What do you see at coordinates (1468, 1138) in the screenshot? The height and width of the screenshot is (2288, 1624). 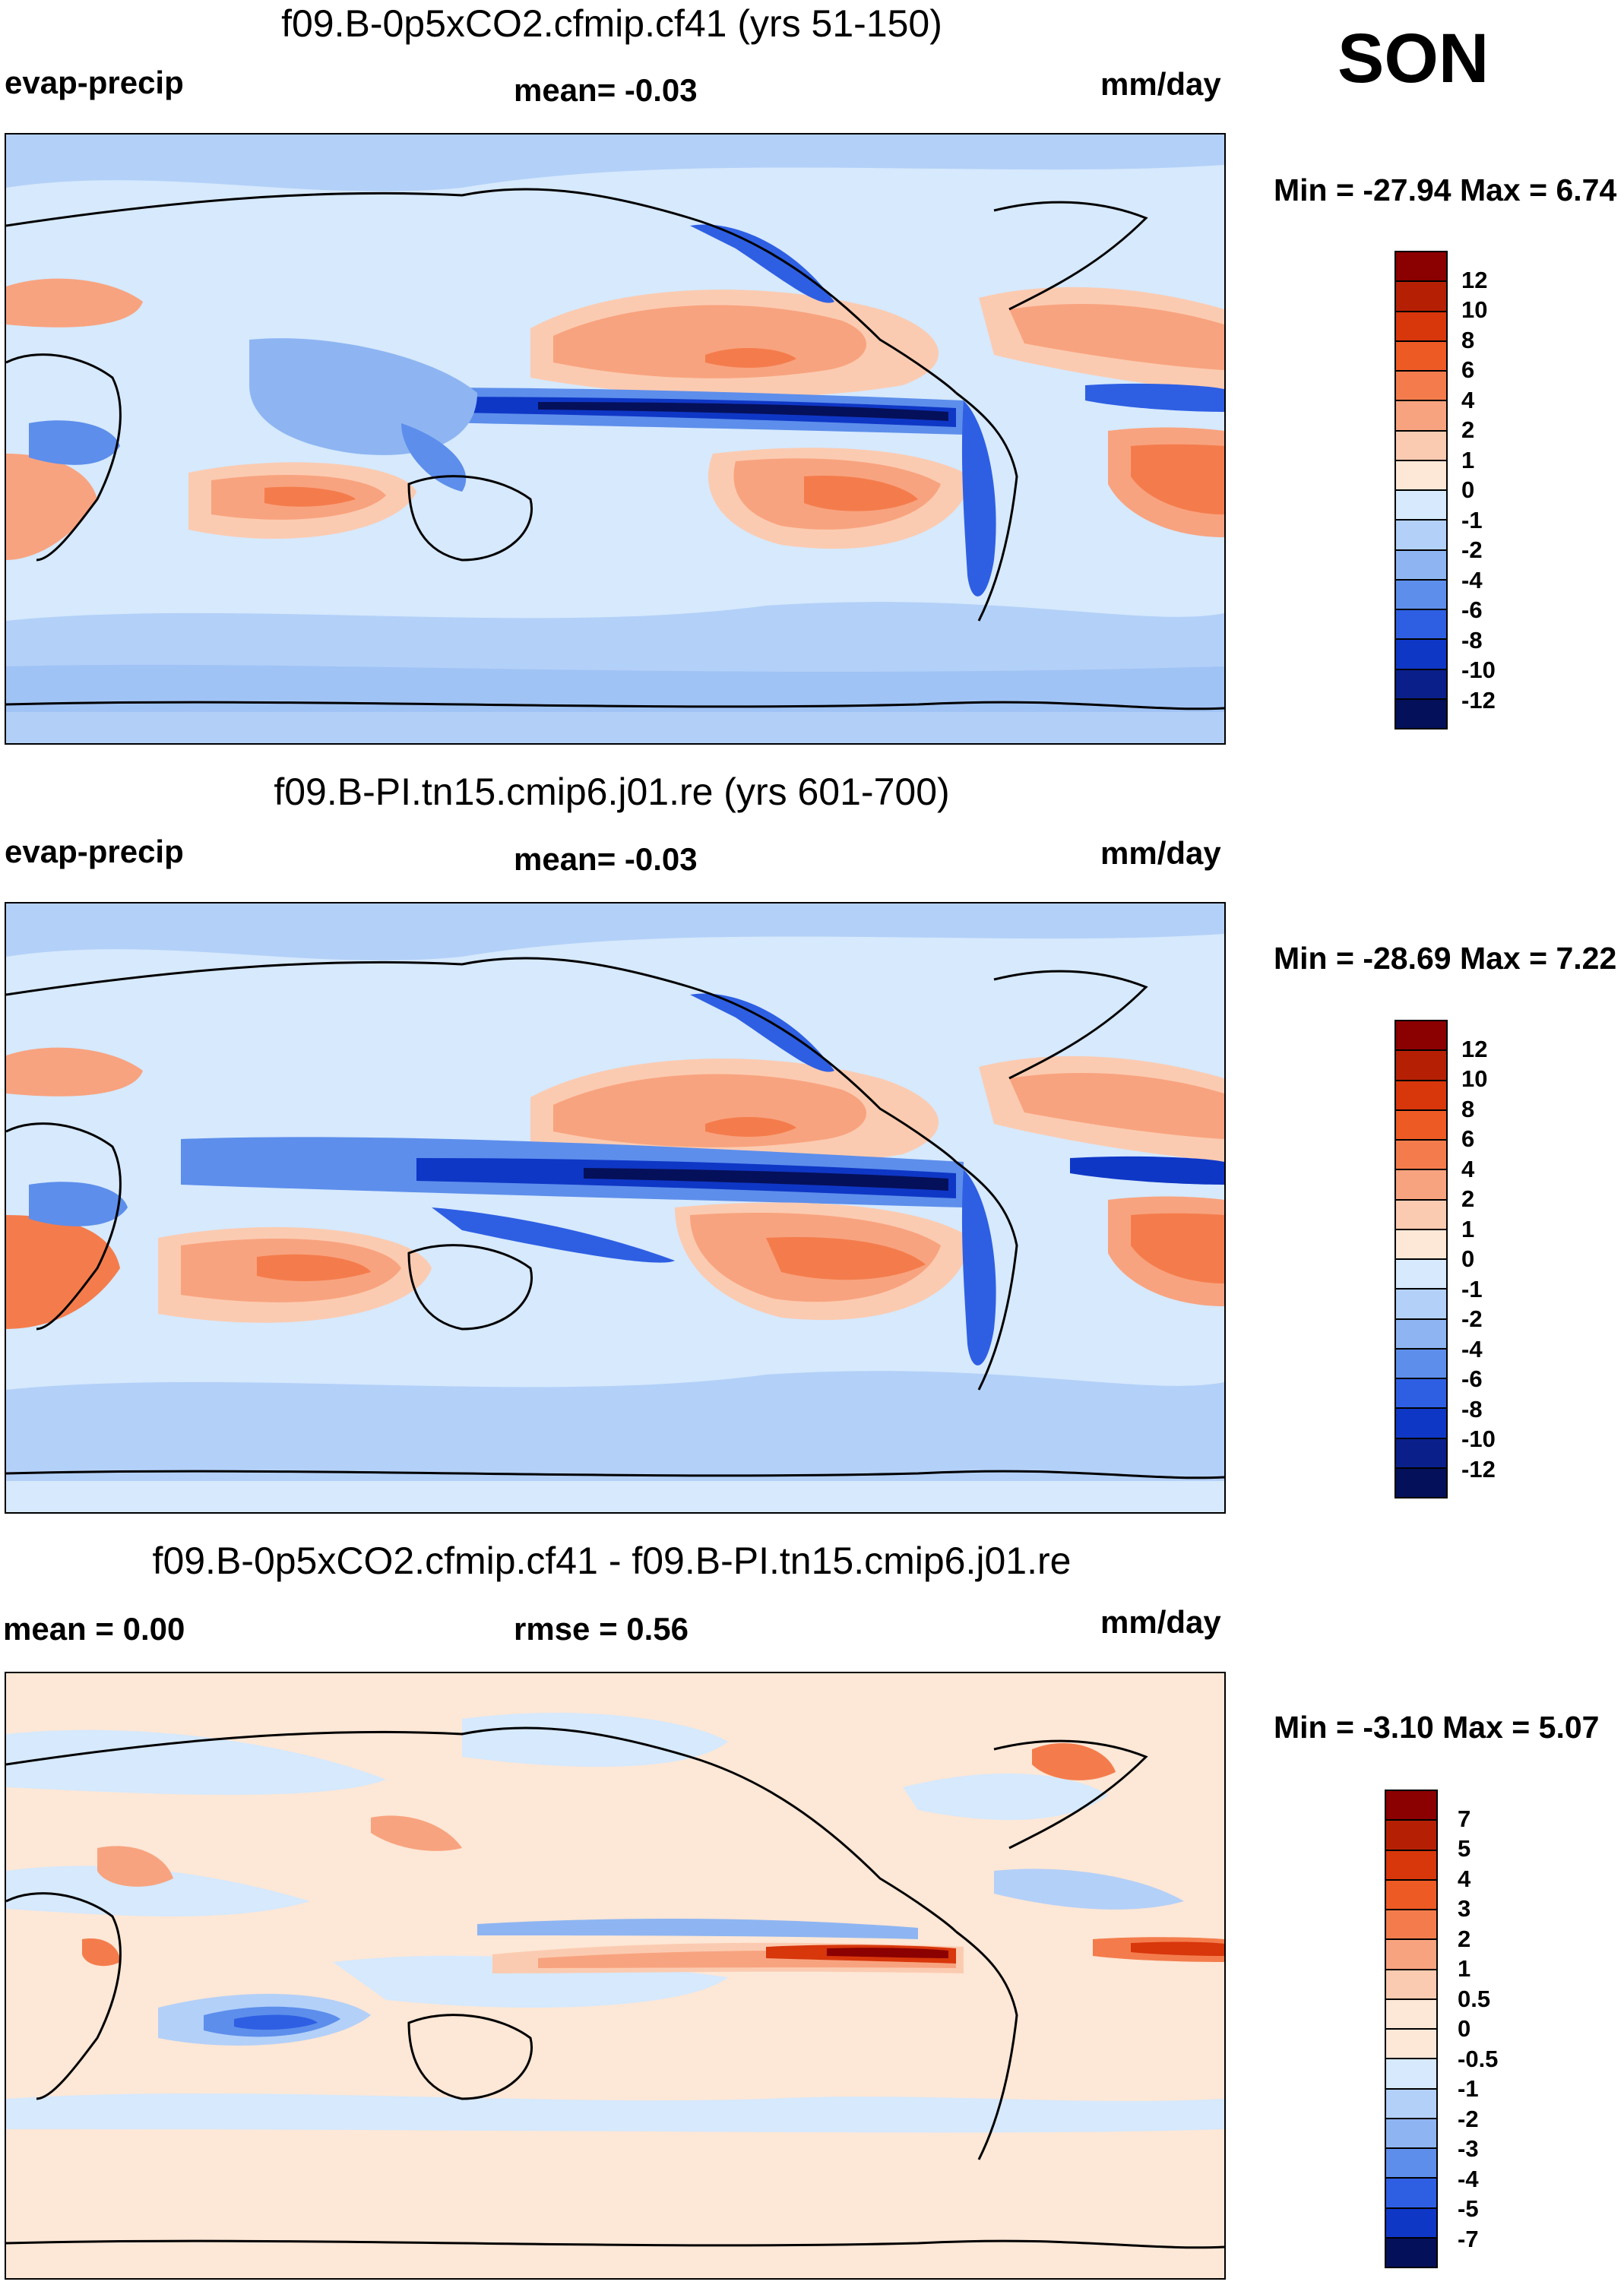 I see `colorbar-tick: 6` at bounding box center [1468, 1138].